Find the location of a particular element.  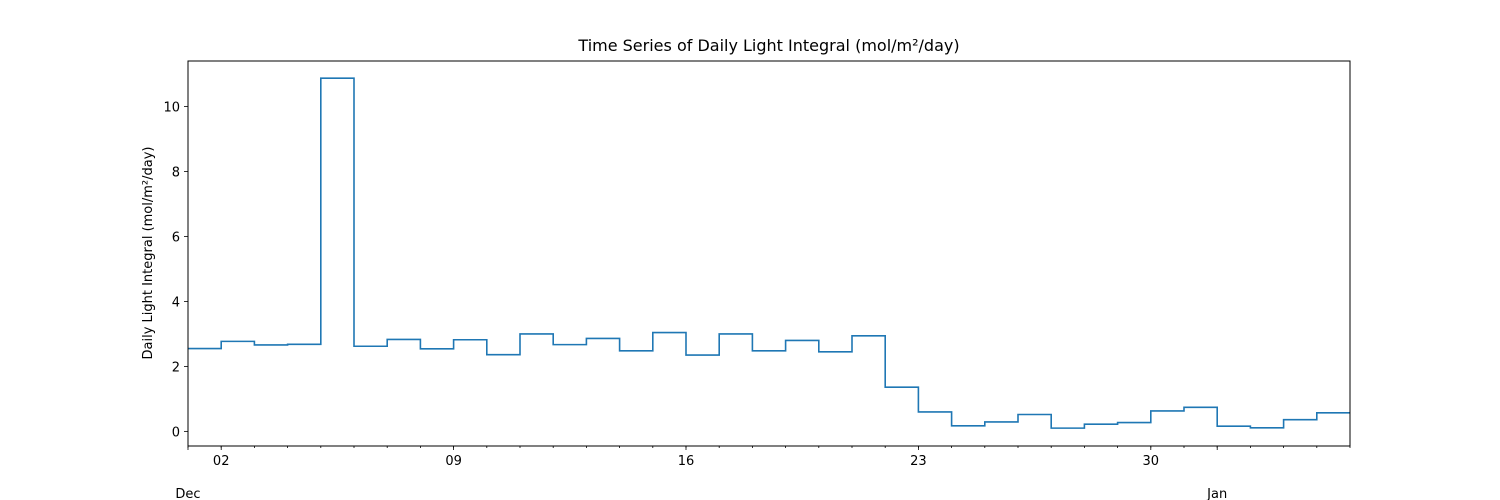

x-tick-label: 23 is located at coordinates (918, 461).